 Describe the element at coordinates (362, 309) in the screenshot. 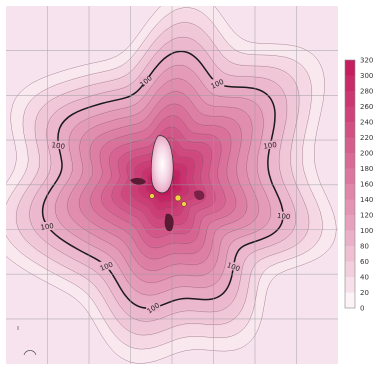

I see `colorbar-tick-label: 0` at that location.